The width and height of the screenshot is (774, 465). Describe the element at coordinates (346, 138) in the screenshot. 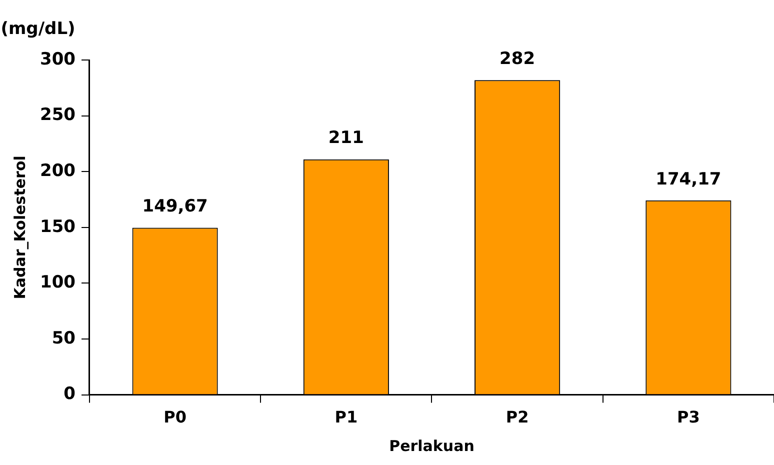

I see `data-label: 211` at that location.